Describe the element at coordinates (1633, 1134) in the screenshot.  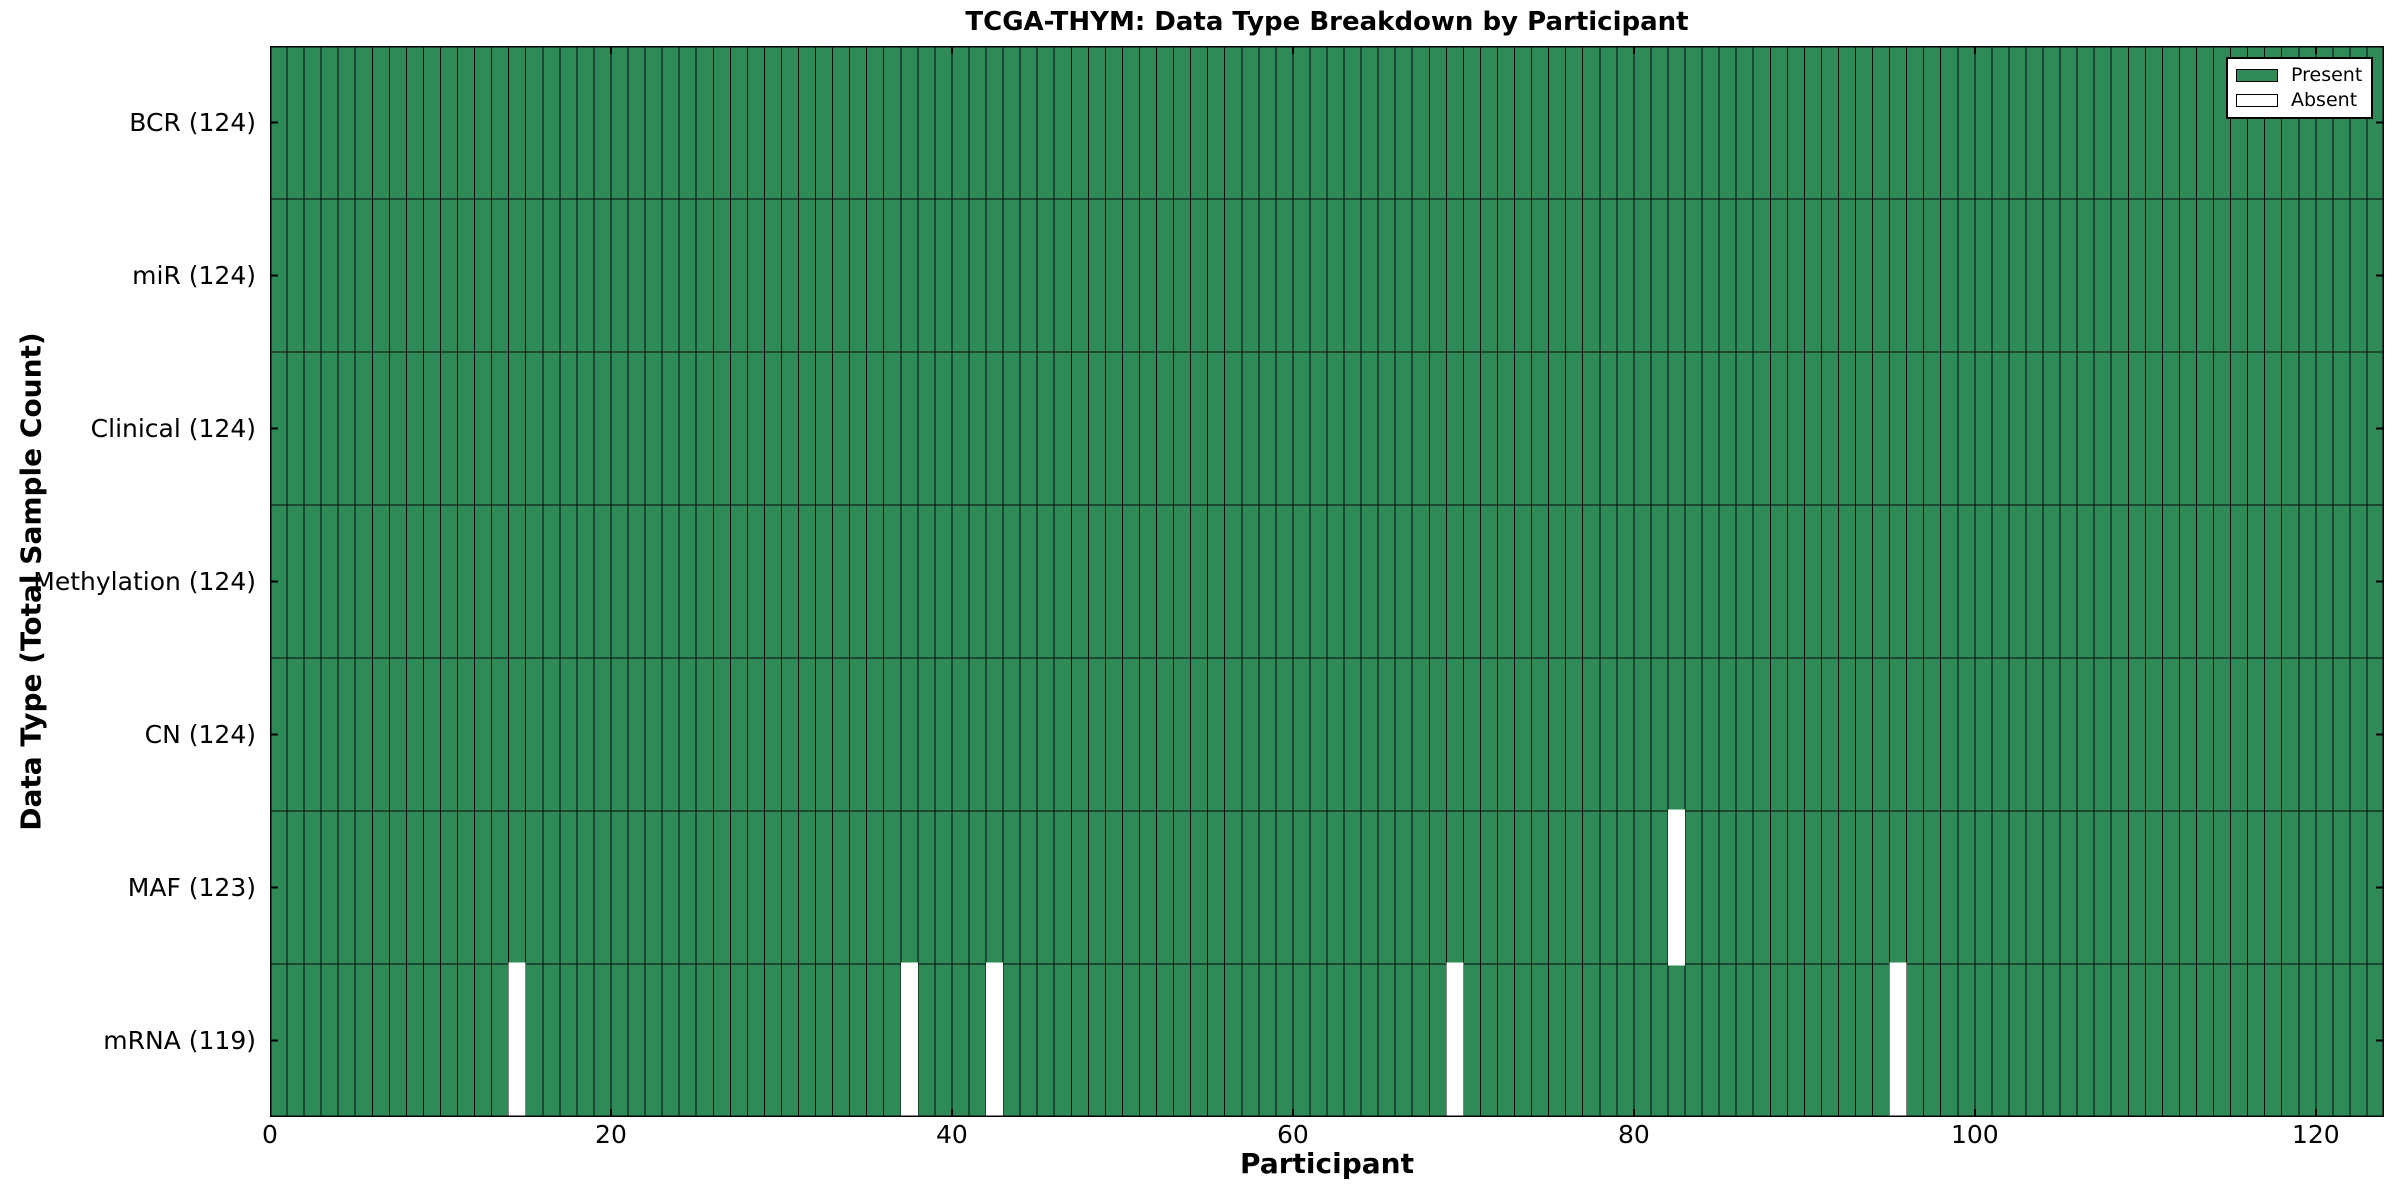
I see `x-tick-label-80: 80` at that location.